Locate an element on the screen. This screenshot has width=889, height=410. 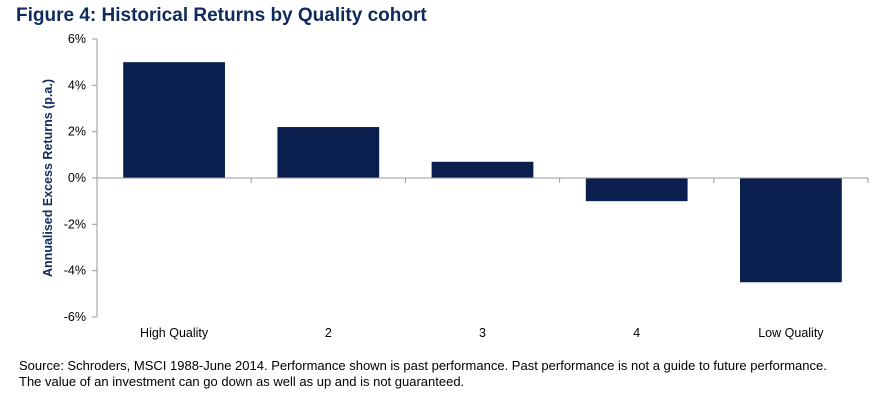
x-tick-label: 4 is located at coordinates (636, 333).